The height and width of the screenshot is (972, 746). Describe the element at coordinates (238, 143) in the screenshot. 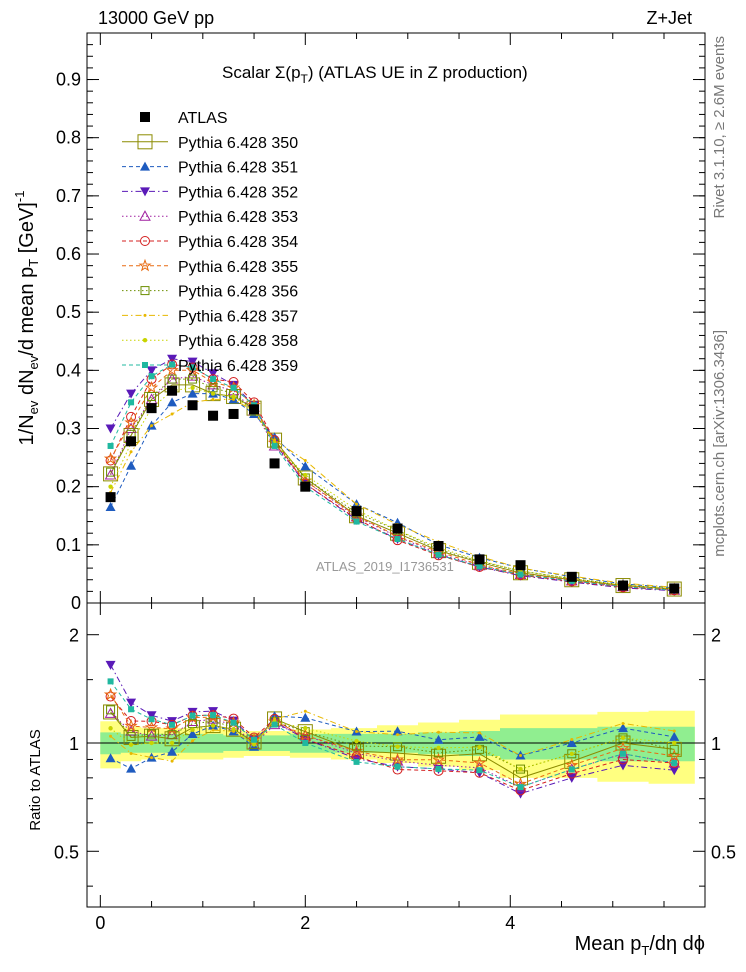

I see `legend-label: Pythia 6.428 350` at that location.